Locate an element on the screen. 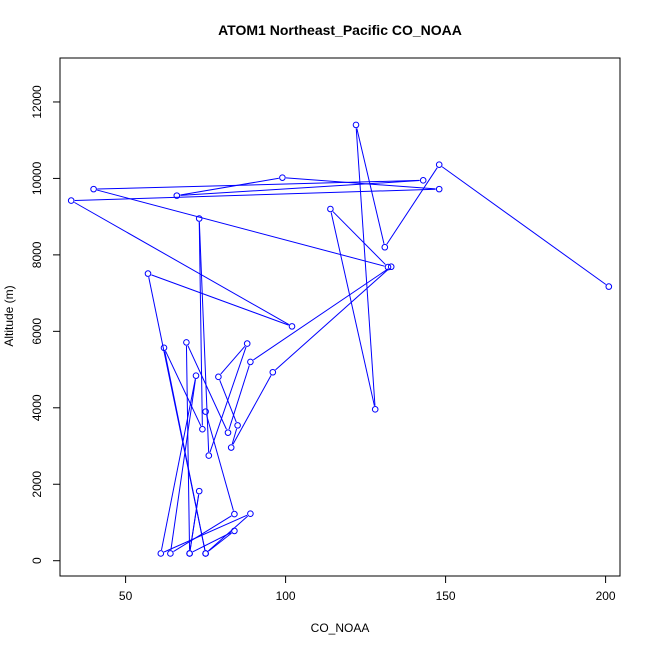  y-tick-label-5: 10000 is located at coordinates (37, 178).